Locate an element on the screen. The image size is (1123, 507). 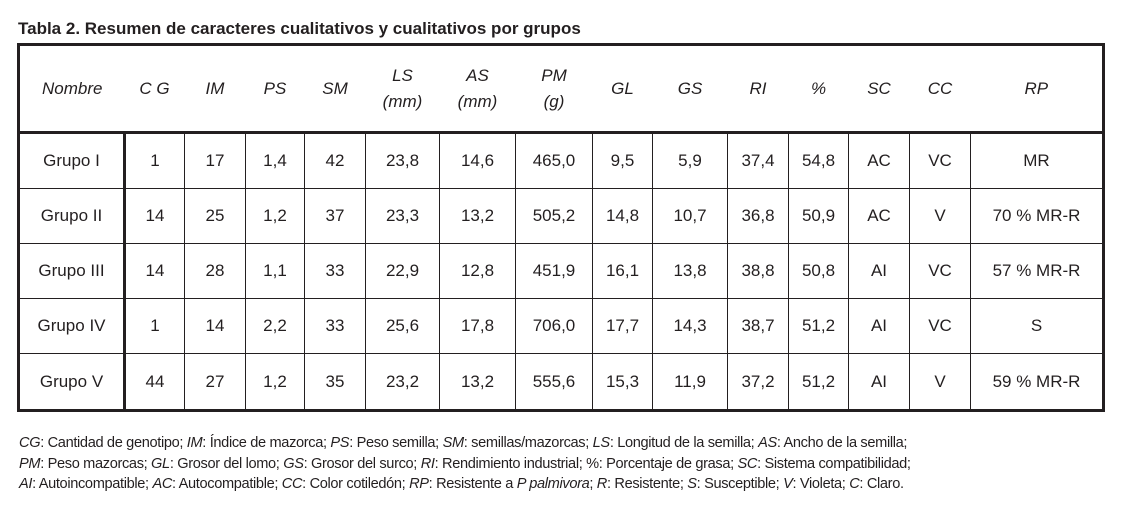
table-cell: 22,9 is located at coordinates (402, 271).